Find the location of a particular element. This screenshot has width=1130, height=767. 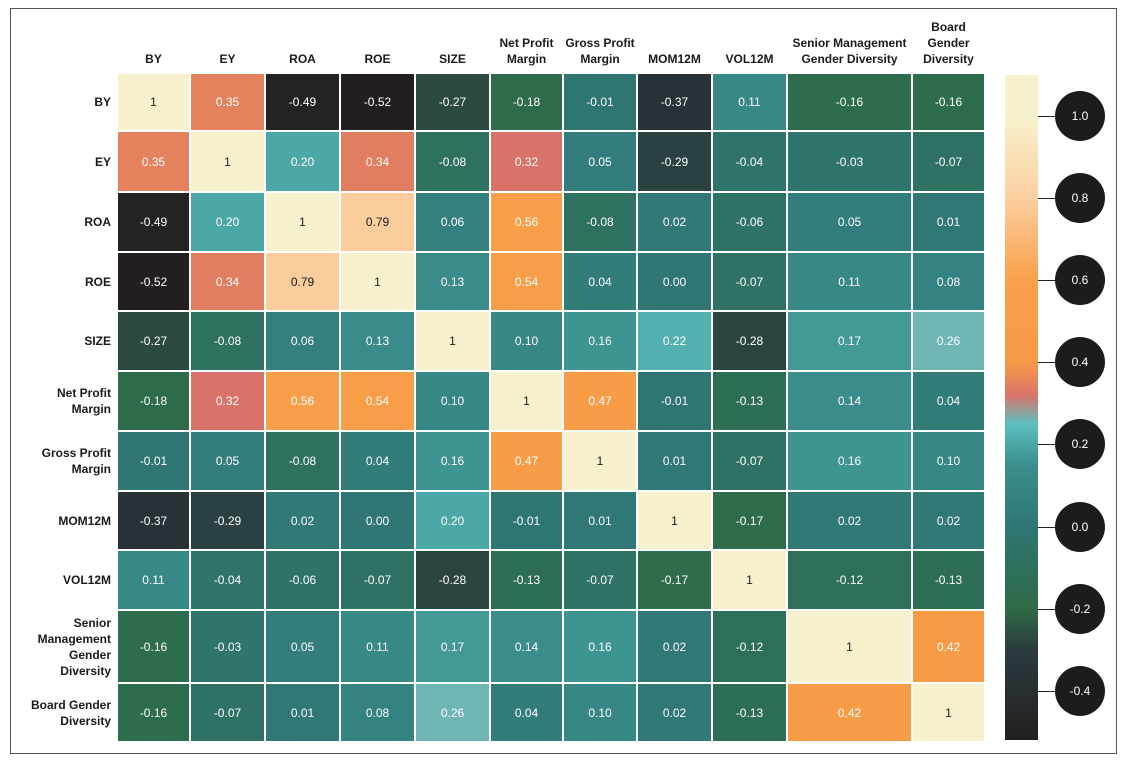

cell-label: 0.08 is located at coordinates (377, 712).